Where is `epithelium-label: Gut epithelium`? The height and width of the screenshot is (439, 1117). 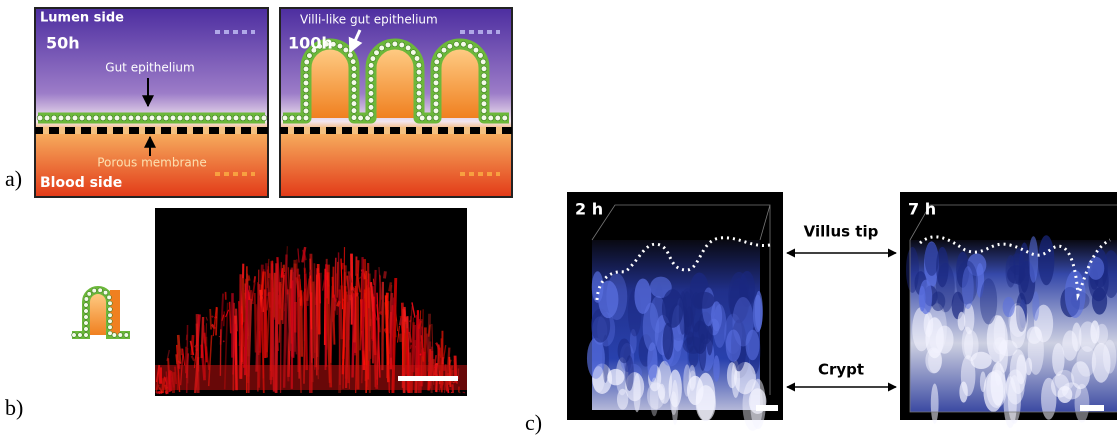
epithelium-label: Gut epithelium is located at coordinates (149, 68).